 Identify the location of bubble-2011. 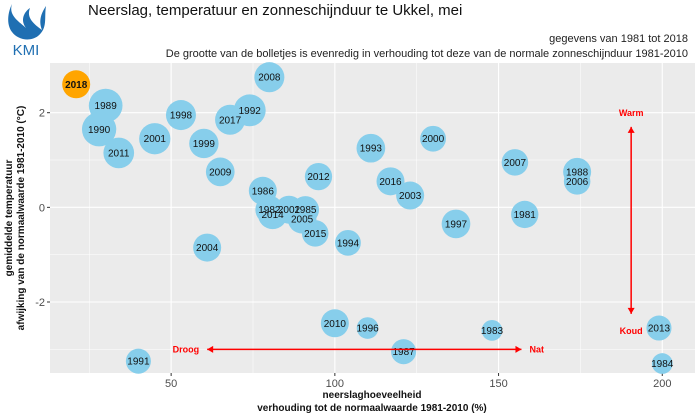
(119, 153).